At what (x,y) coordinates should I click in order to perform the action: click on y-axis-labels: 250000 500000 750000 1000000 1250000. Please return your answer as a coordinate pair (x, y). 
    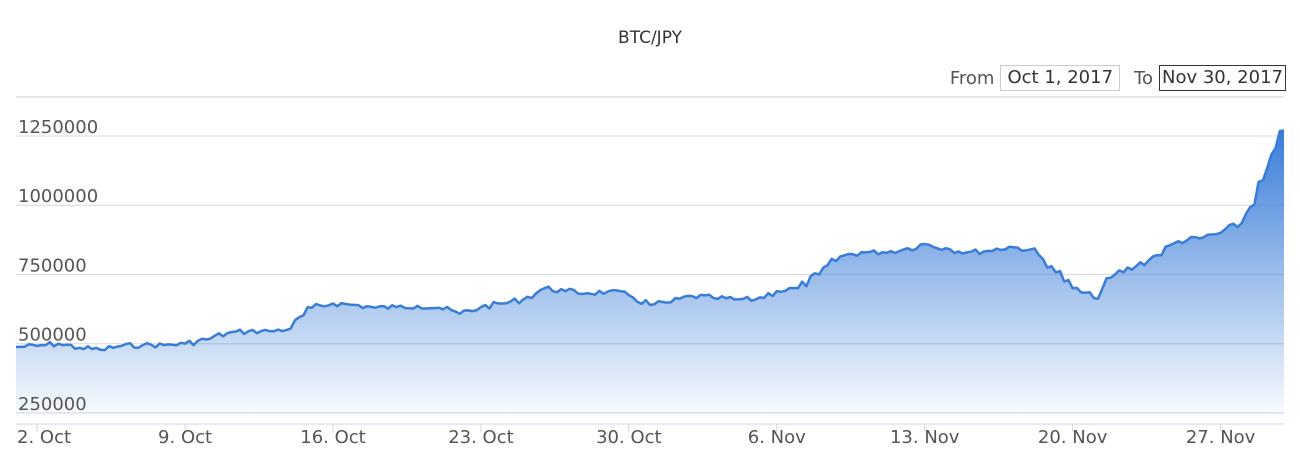
    Looking at the image, I should click on (58, 266).